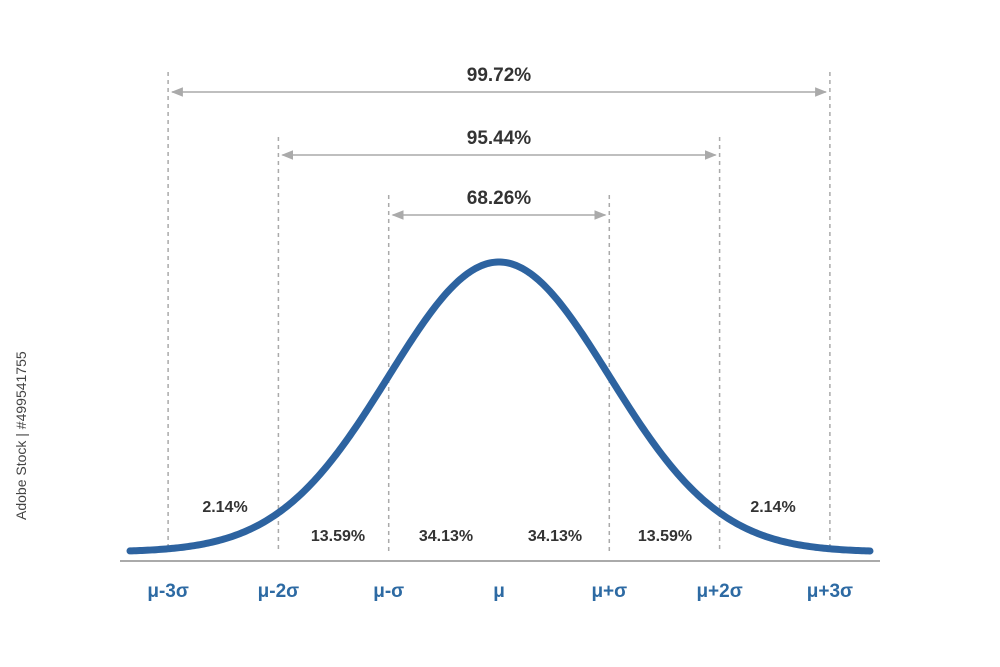 This screenshot has width=1000, height=667. I want to click on watermark: Adobe Stock | #499541755, so click(21, 435).